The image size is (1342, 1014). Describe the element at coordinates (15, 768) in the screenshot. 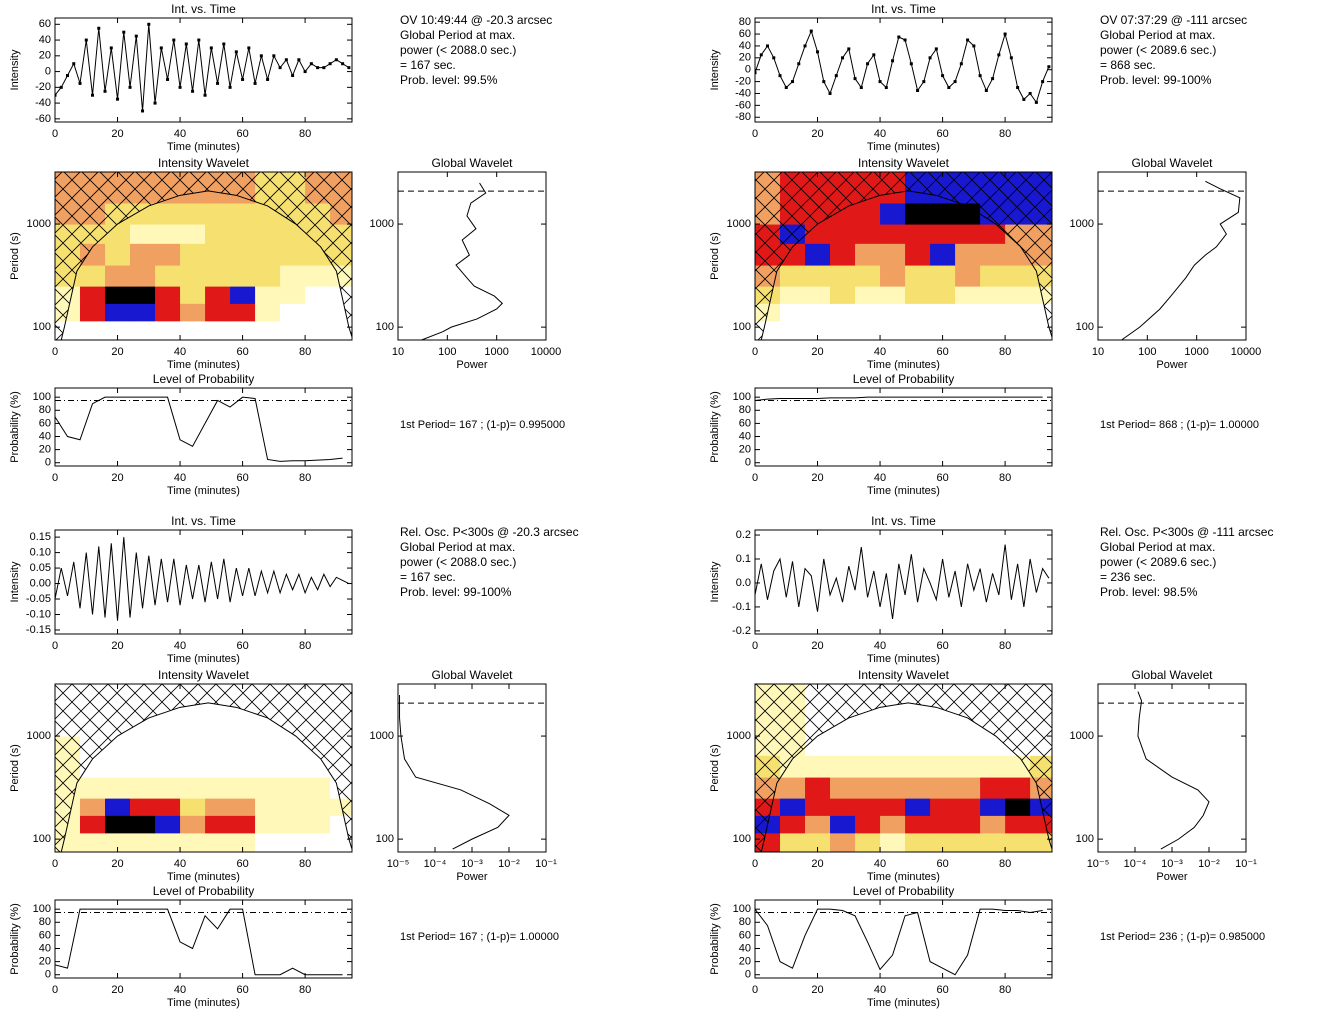

I see `y-axis-label: Period (s)` at that location.